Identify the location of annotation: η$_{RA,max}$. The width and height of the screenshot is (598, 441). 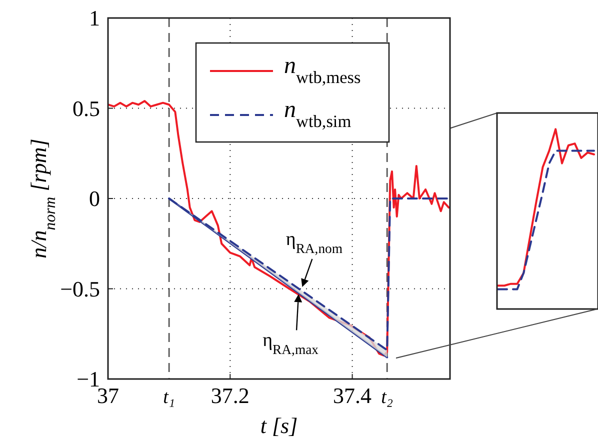
(290, 343).